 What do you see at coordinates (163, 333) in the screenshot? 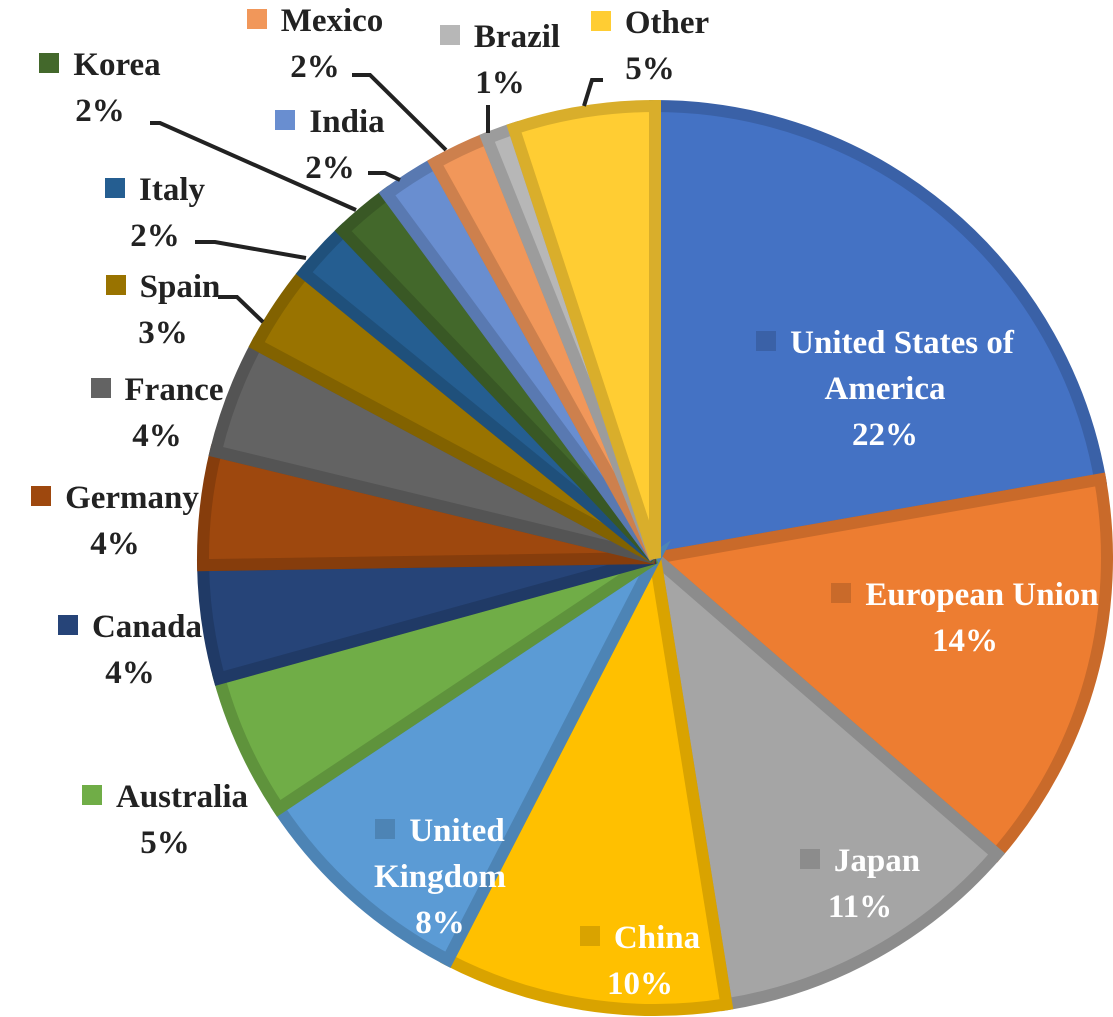
I see `value-label: 3%` at bounding box center [163, 333].